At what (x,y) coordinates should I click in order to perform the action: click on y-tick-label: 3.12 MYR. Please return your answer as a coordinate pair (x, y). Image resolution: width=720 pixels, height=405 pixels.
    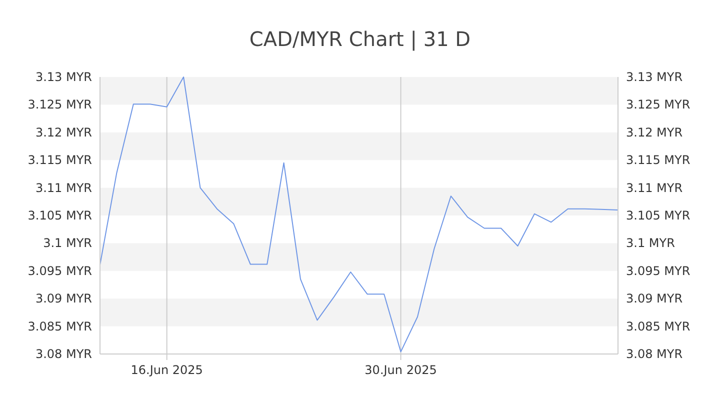
    Looking at the image, I should click on (63, 132).